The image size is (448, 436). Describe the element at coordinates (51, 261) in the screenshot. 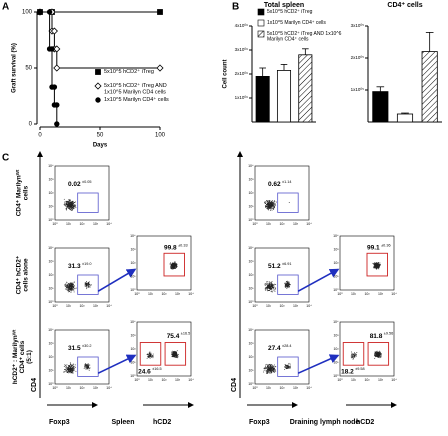

I see `y-tick-label: 10³` at that location.